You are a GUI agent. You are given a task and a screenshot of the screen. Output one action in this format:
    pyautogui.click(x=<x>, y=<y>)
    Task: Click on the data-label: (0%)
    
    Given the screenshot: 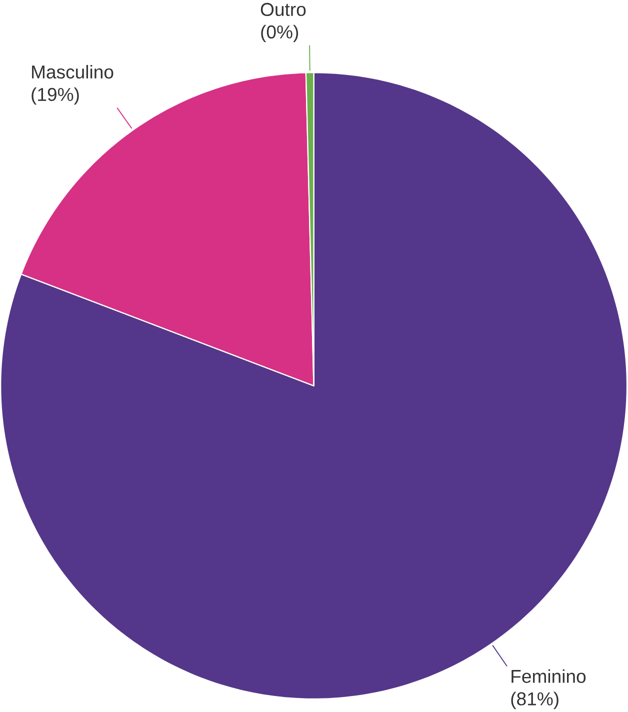 What is the action you would take?
    pyautogui.click(x=279, y=33)
    